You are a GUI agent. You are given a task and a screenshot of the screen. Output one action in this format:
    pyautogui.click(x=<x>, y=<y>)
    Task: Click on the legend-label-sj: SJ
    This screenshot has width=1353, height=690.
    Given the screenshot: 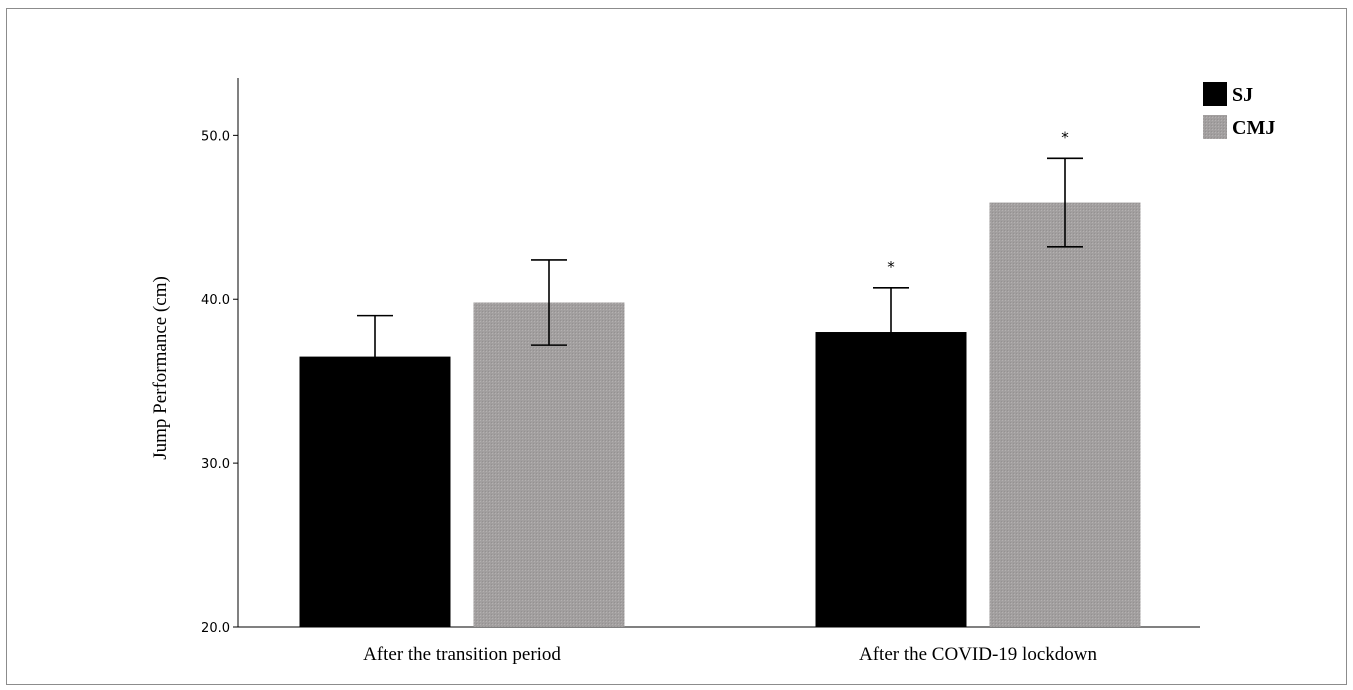 What is the action you would take?
    pyautogui.click(x=1242, y=95)
    